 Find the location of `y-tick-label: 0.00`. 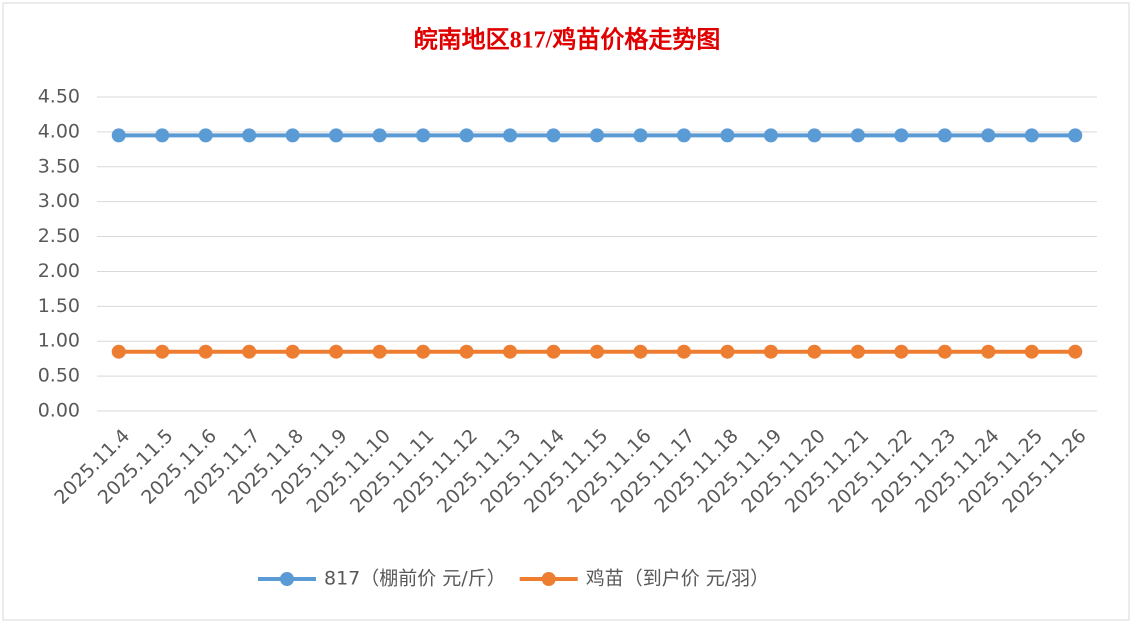

y-tick-label: 0.00 is located at coordinates (59, 411).